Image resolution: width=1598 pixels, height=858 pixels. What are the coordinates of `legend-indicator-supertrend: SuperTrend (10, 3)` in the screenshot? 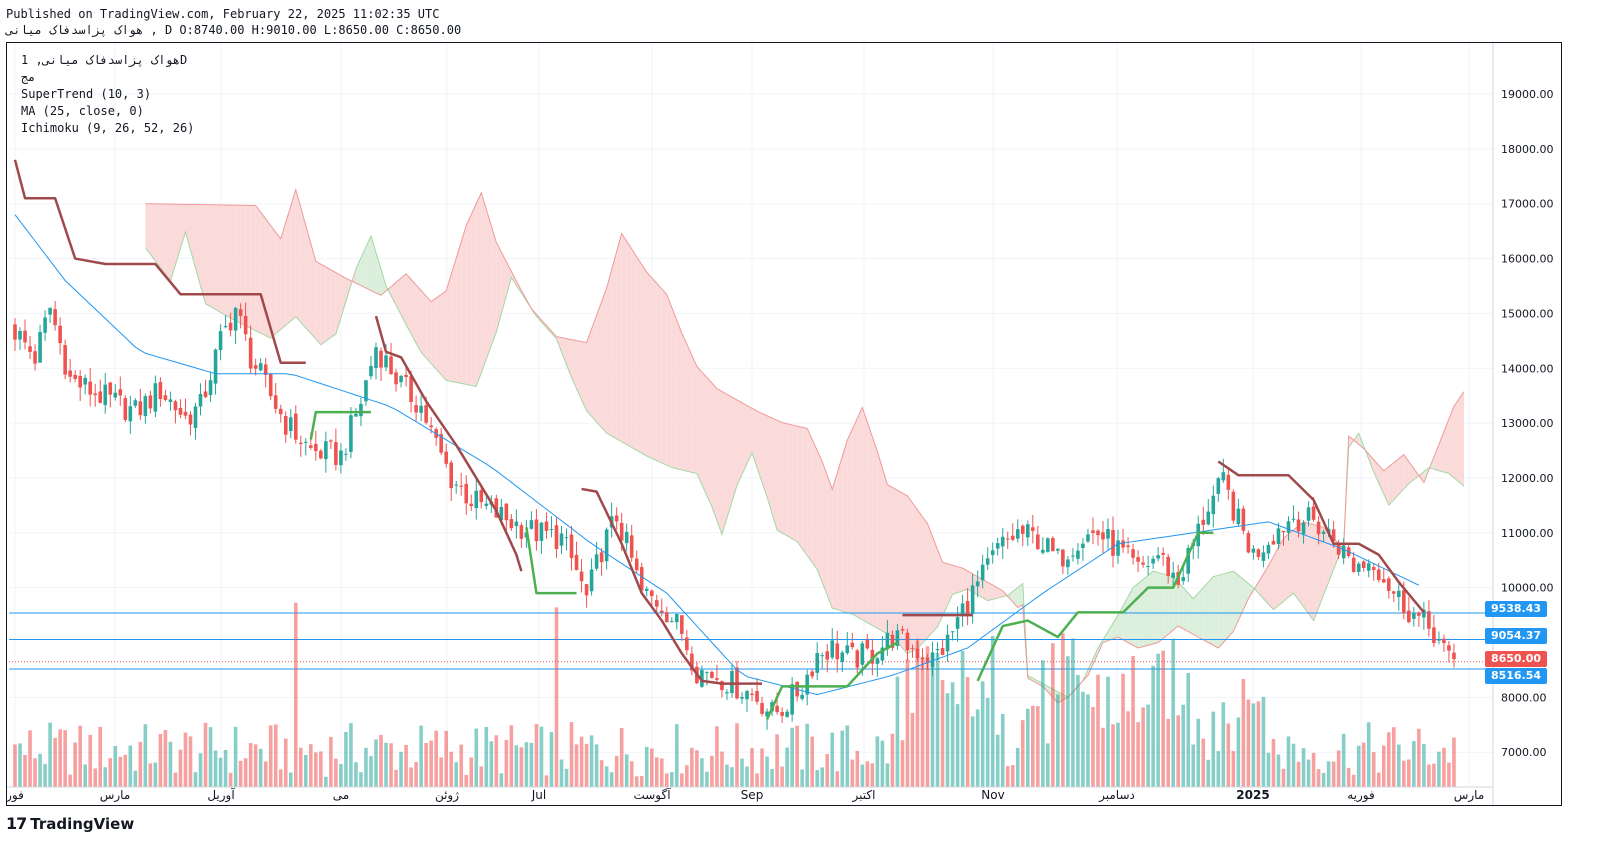 It's located at (86, 94).